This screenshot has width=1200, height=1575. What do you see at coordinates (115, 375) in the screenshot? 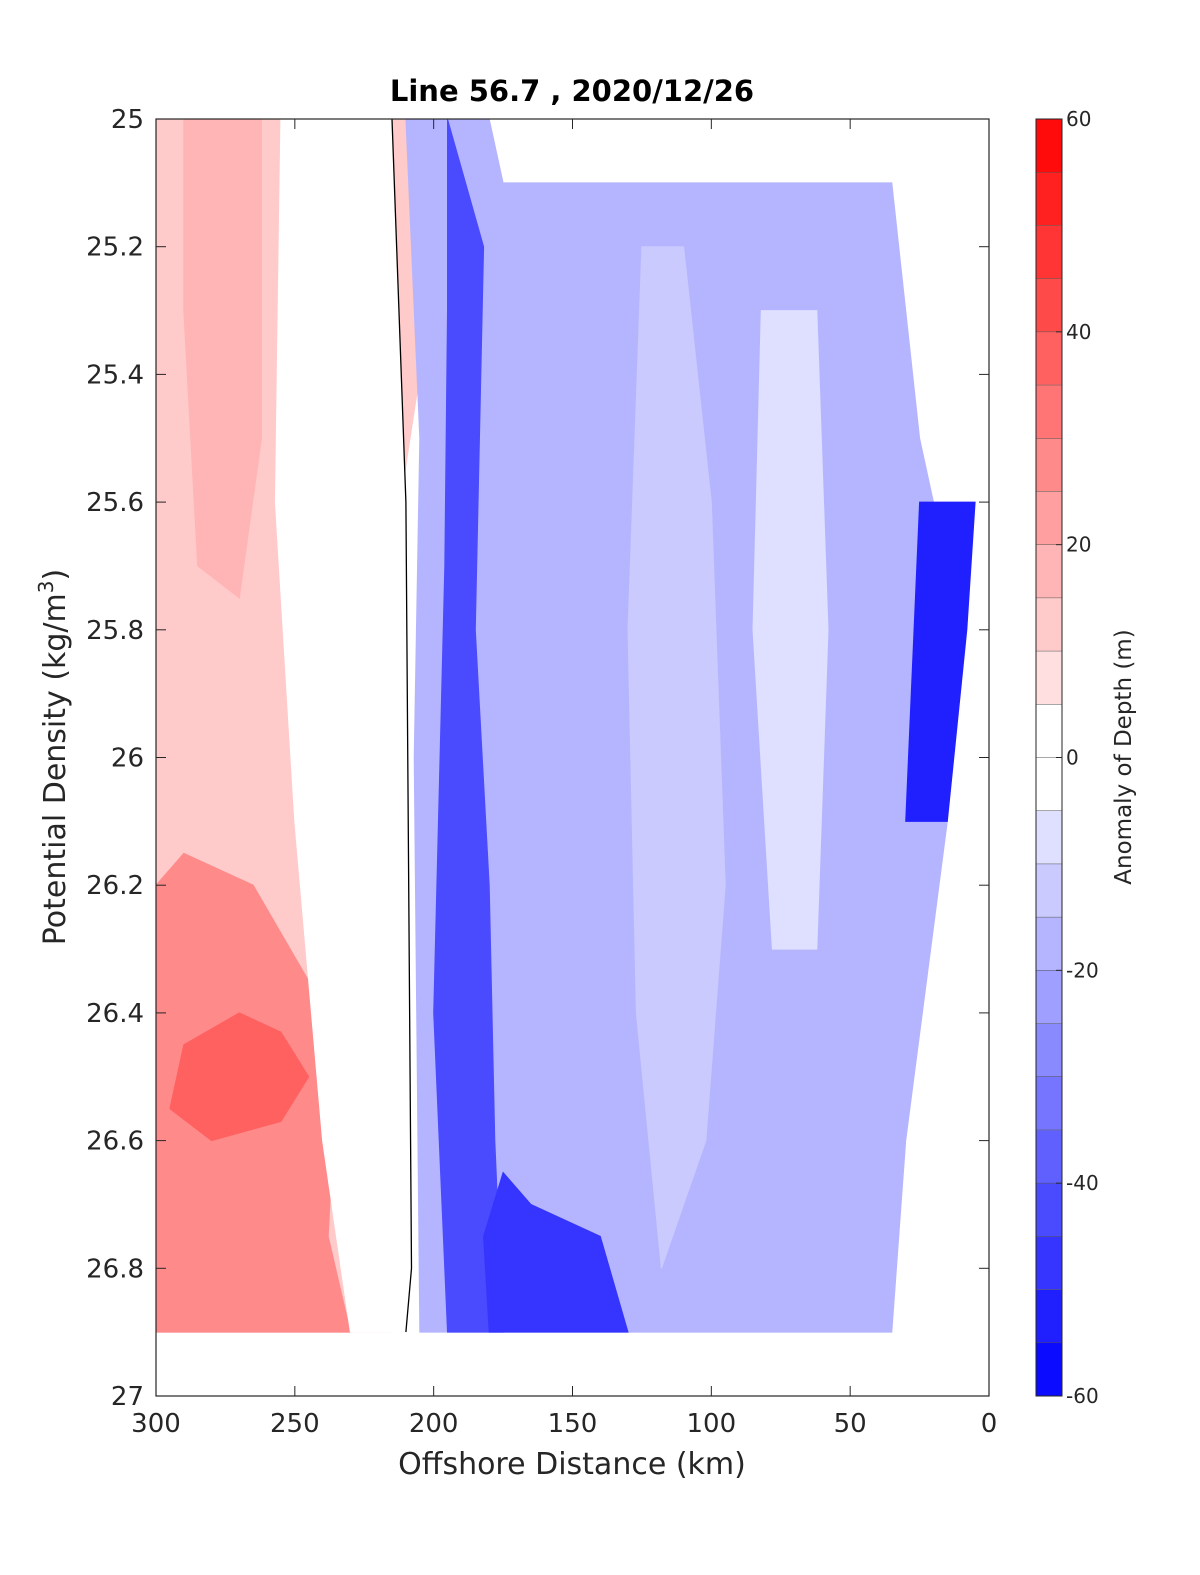
I see `y-tick-label: 25.4` at bounding box center [115, 375].